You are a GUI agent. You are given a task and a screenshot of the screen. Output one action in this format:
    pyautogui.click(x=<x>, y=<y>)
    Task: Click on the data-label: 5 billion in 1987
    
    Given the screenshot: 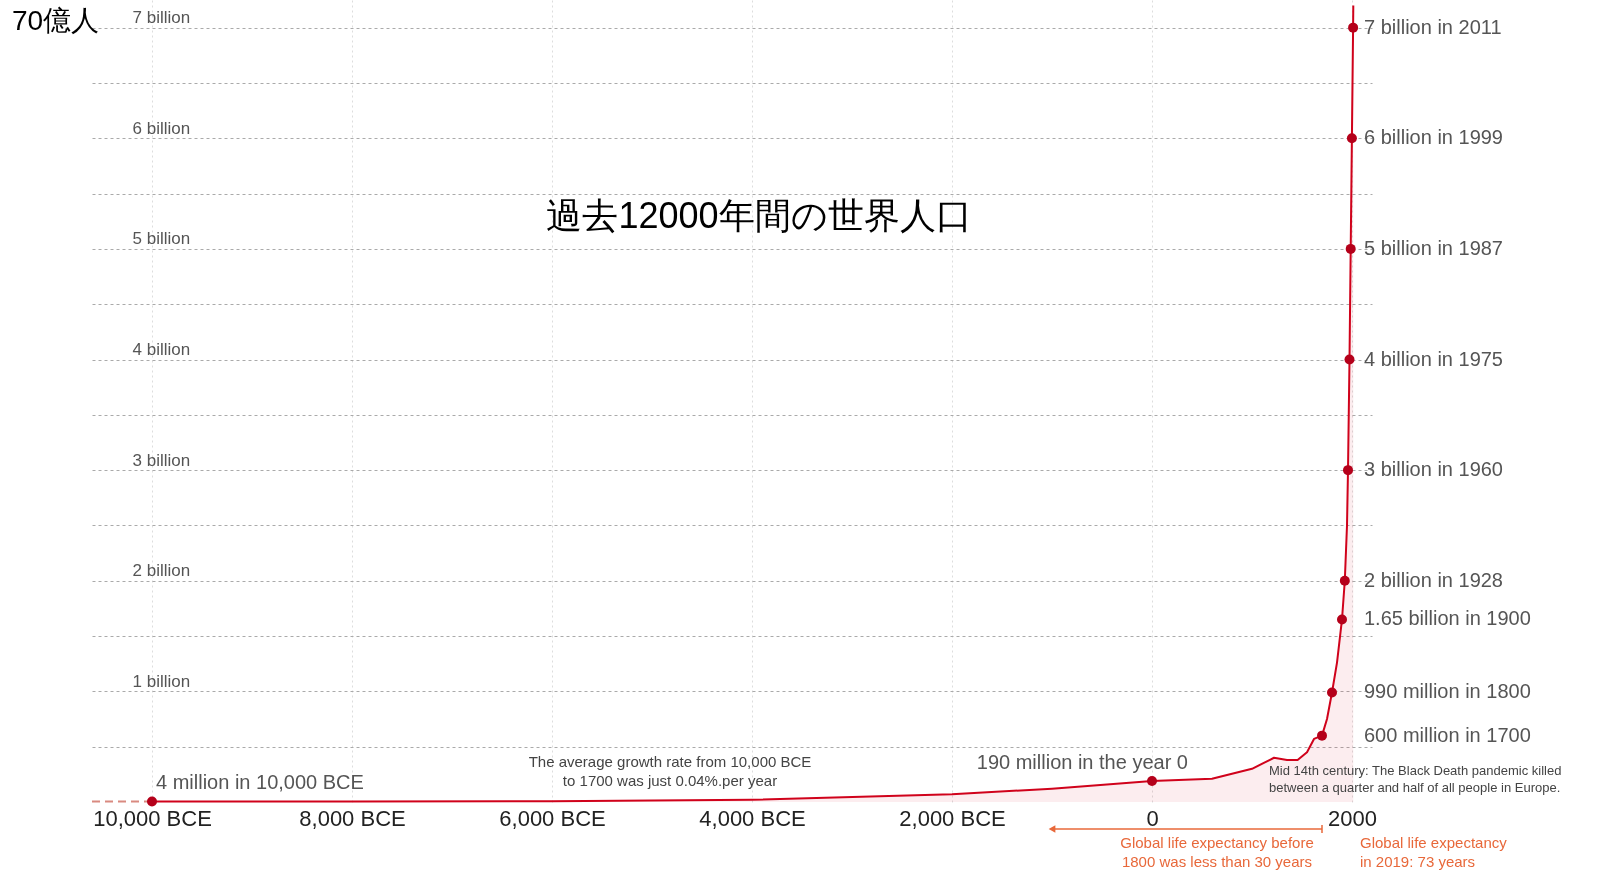 What is the action you would take?
    pyautogui.click(x=1433, y=247)
    